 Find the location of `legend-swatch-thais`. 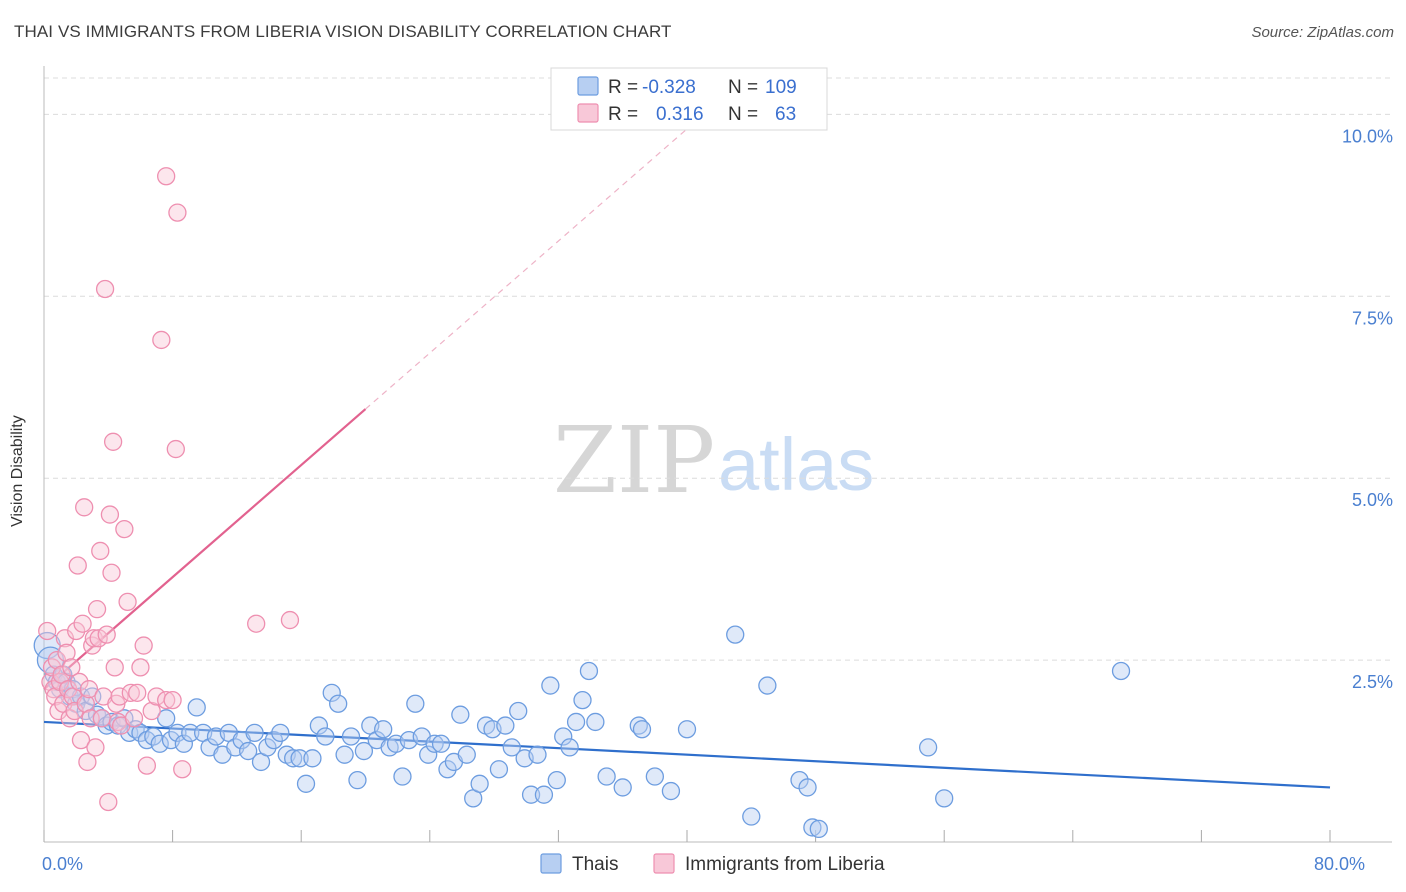

legend-swatch-thais is located at coordinates (588, 86).